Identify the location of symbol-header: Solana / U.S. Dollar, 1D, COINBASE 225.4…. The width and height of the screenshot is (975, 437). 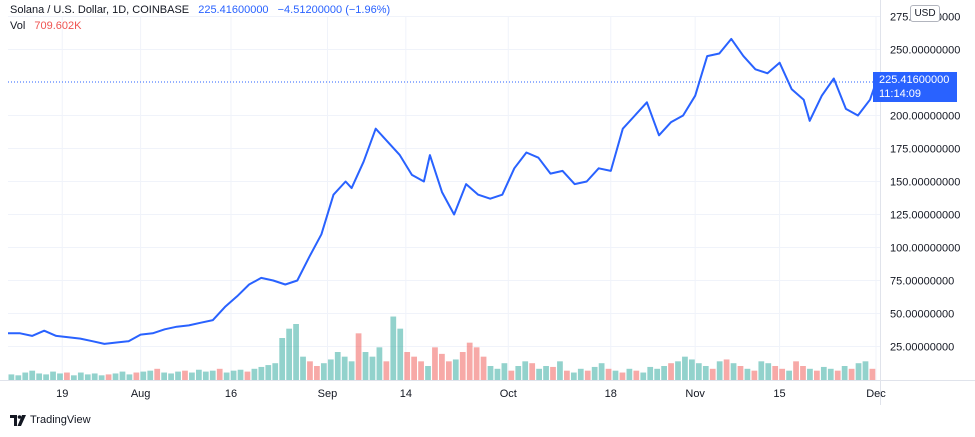
(203, 10).